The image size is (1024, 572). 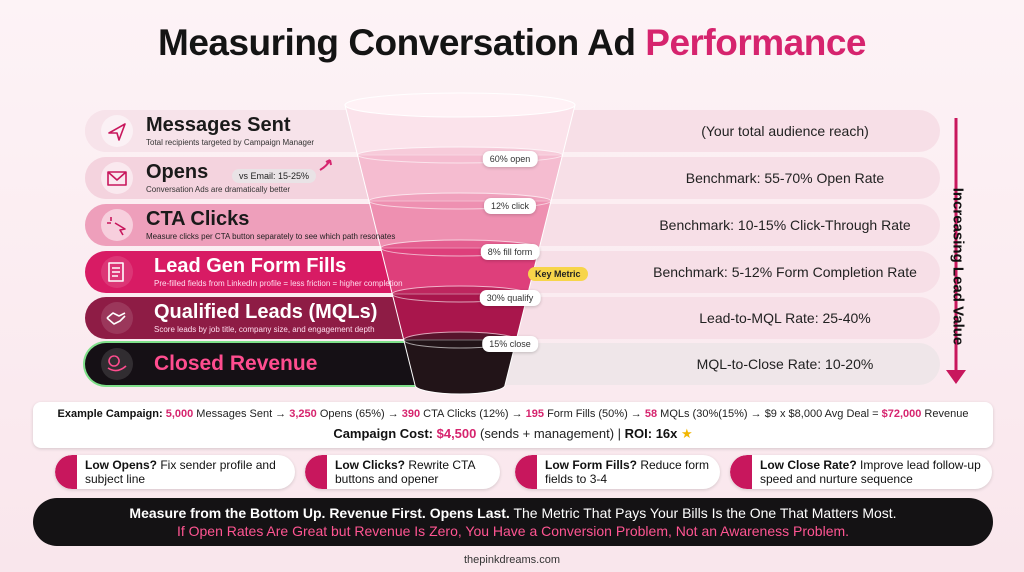 What do you see at coordinates (558, 274) in the screenshot?
I see `stage-badge: Key Metric` at bounding box center [558, 274].